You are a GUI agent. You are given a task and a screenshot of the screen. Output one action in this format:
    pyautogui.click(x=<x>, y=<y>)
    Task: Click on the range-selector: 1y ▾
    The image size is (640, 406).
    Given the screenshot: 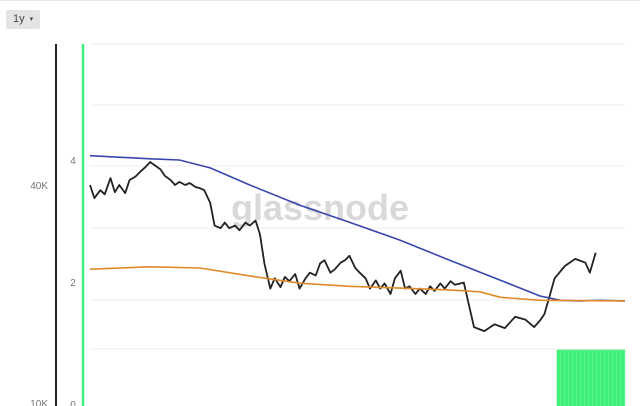 What is the action you would take?
    pyautogui.click(x=23, y=19)
    